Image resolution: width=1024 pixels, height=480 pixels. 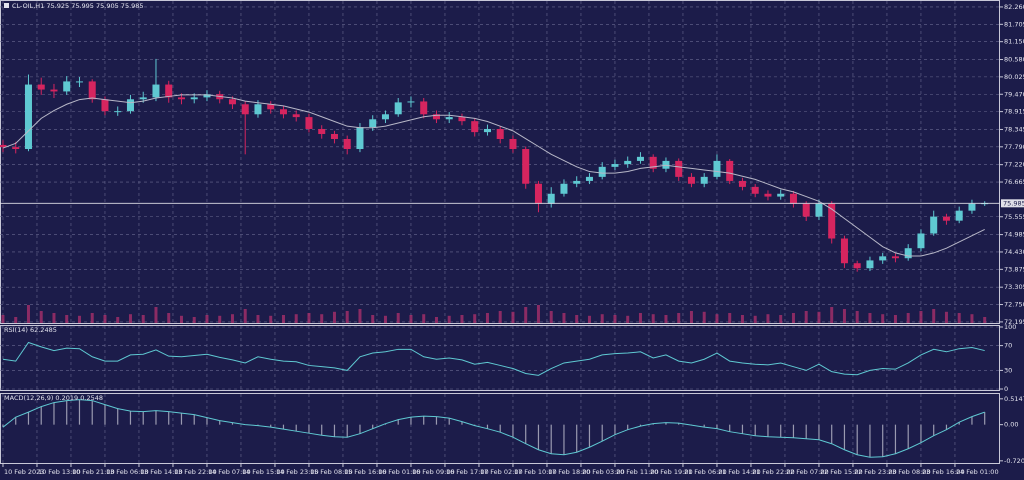 What do you see at coordinates (535, 472) in the screenshot?
I see `x-tick-label: 17 Feb 10:00` at bounding box center [535, 472].